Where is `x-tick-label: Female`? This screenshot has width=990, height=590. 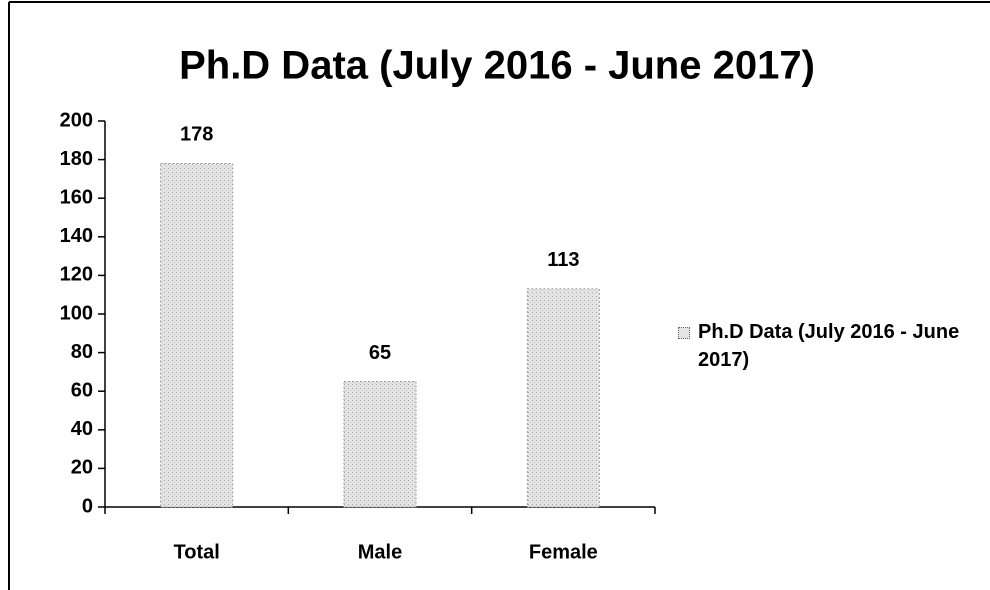
x-tick-label: Female is located at coordinates (563, 552).